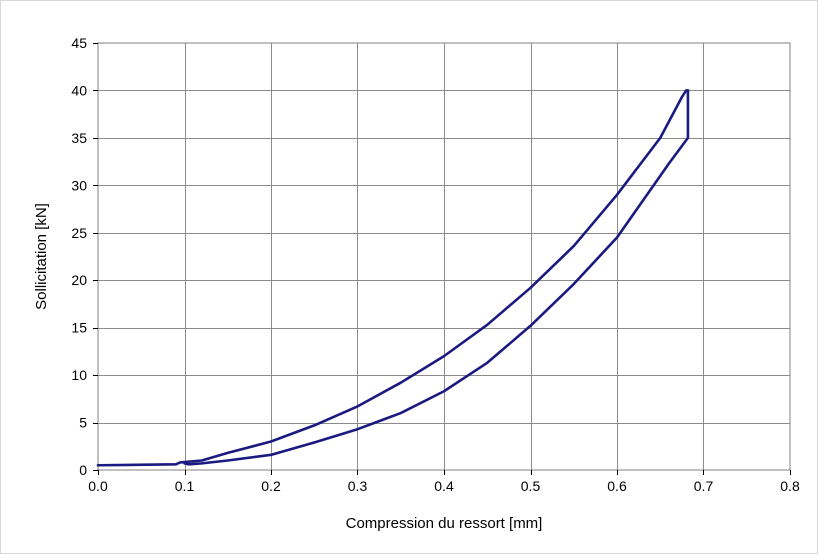 This screenshot has height=555, width=819. What do you see at coordinates (704, 486) in the screenshot?
I see `x-tick-label: 0.7` at bounding box center [704, 486].